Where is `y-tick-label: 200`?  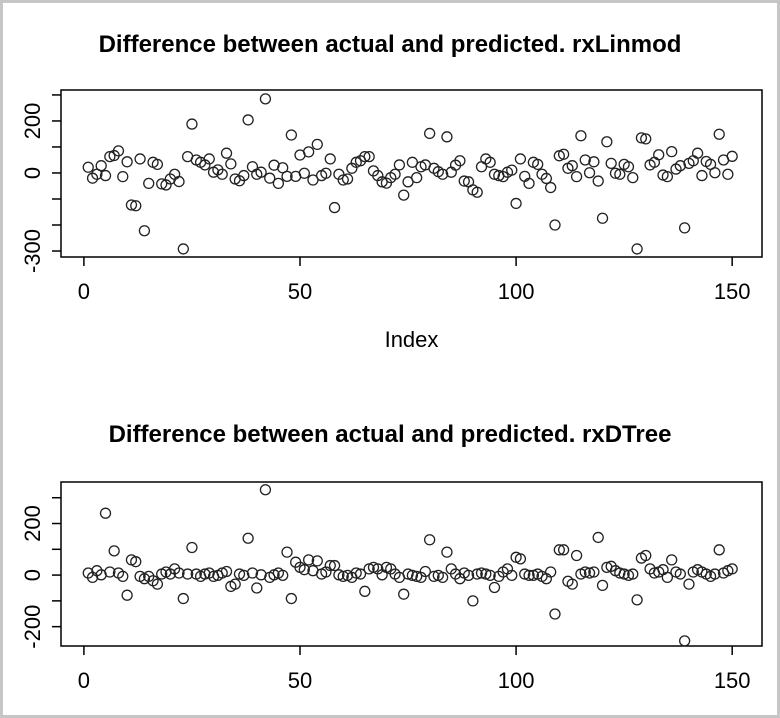
y-tick-label: 200 is located at coordinates (32, 523).